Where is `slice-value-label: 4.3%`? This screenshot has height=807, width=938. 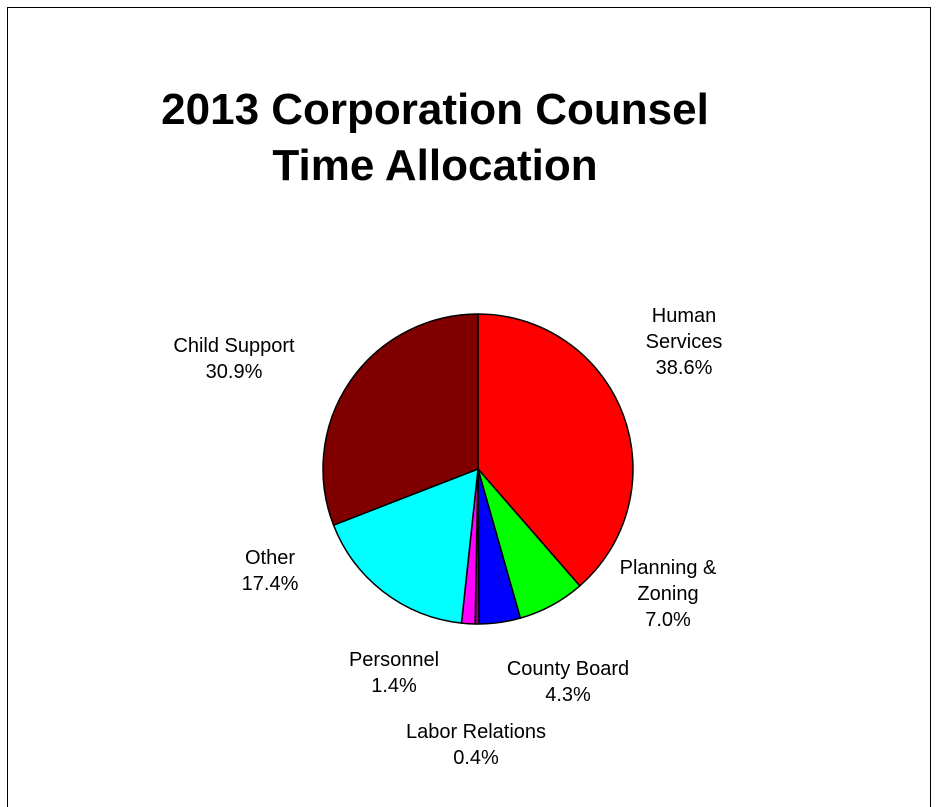 slice-value-label: 4.3% is located at coordinates (568, 695).